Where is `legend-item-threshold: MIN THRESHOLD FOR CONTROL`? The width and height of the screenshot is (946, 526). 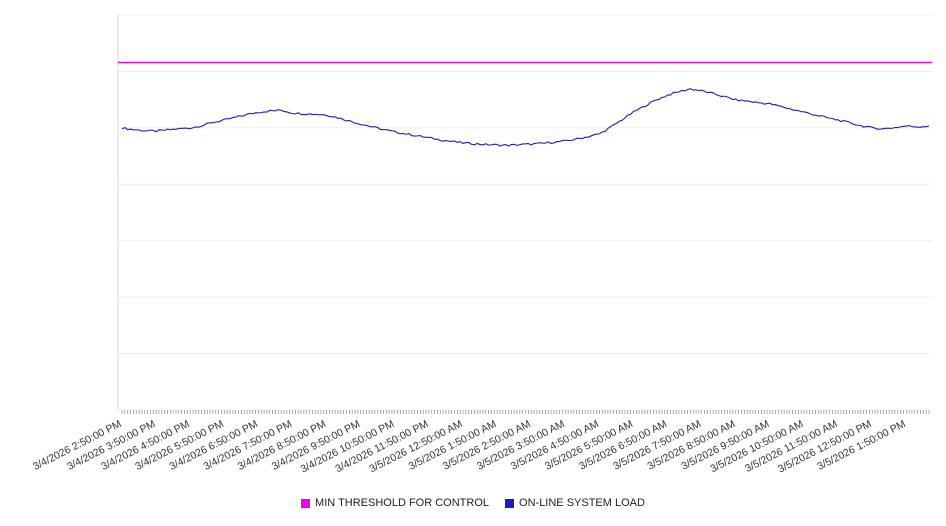
legend-item-threshold: MIN THRESHOLD FOR CONTROL is located at coordinates (395, 503).